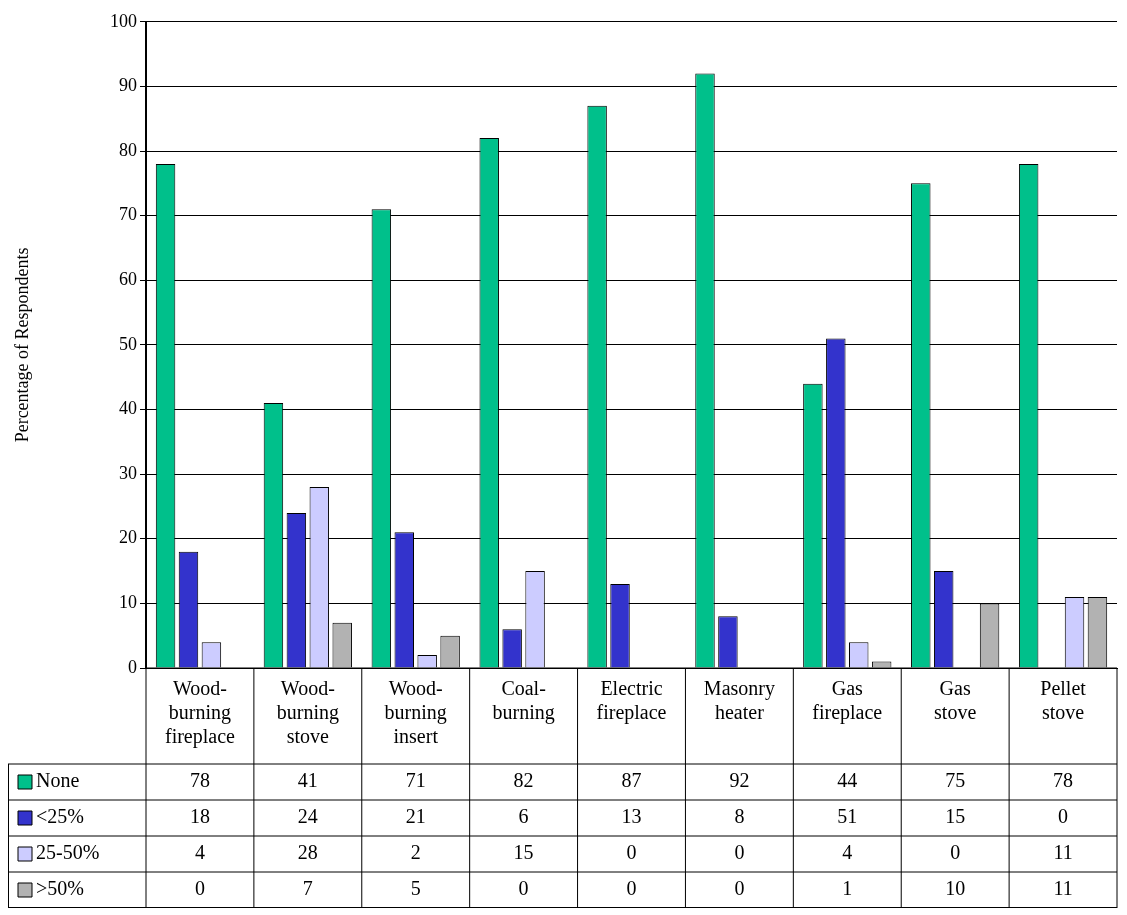 The image size is (1127, 915). Describe the element at coordinates (123, 20) in the screenshot. I see `y-tick-label: 100` at that location.